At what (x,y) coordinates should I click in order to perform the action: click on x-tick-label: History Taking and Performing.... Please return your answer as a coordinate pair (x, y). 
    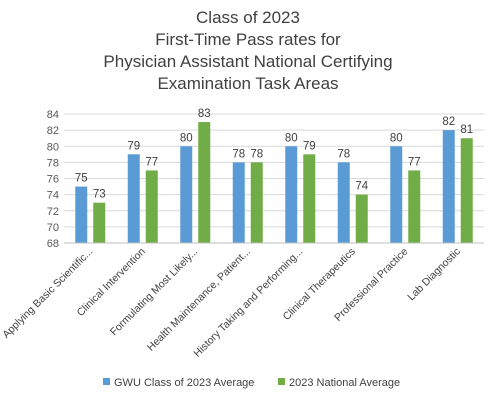
    Looking at the image, I should click on (248, 303).